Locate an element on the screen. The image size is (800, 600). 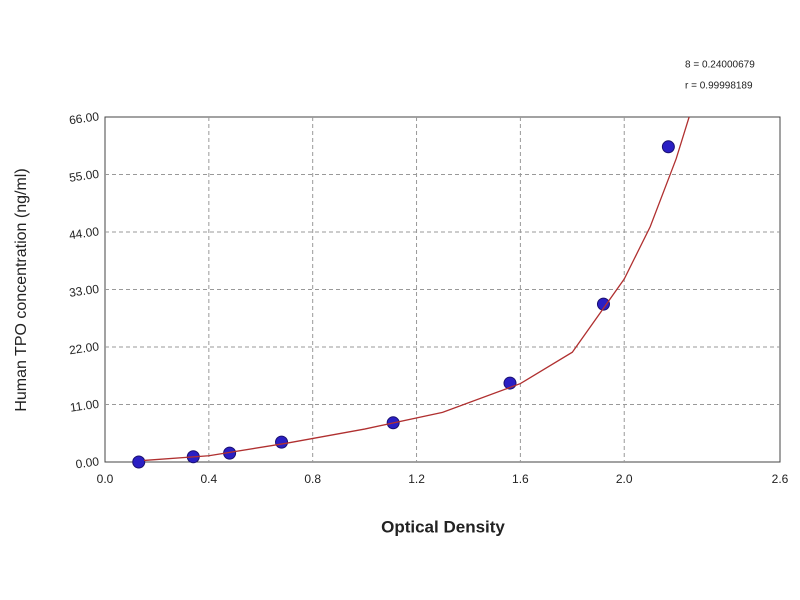
y-tick-label: 44.00 is located at coordinates (84, 233).